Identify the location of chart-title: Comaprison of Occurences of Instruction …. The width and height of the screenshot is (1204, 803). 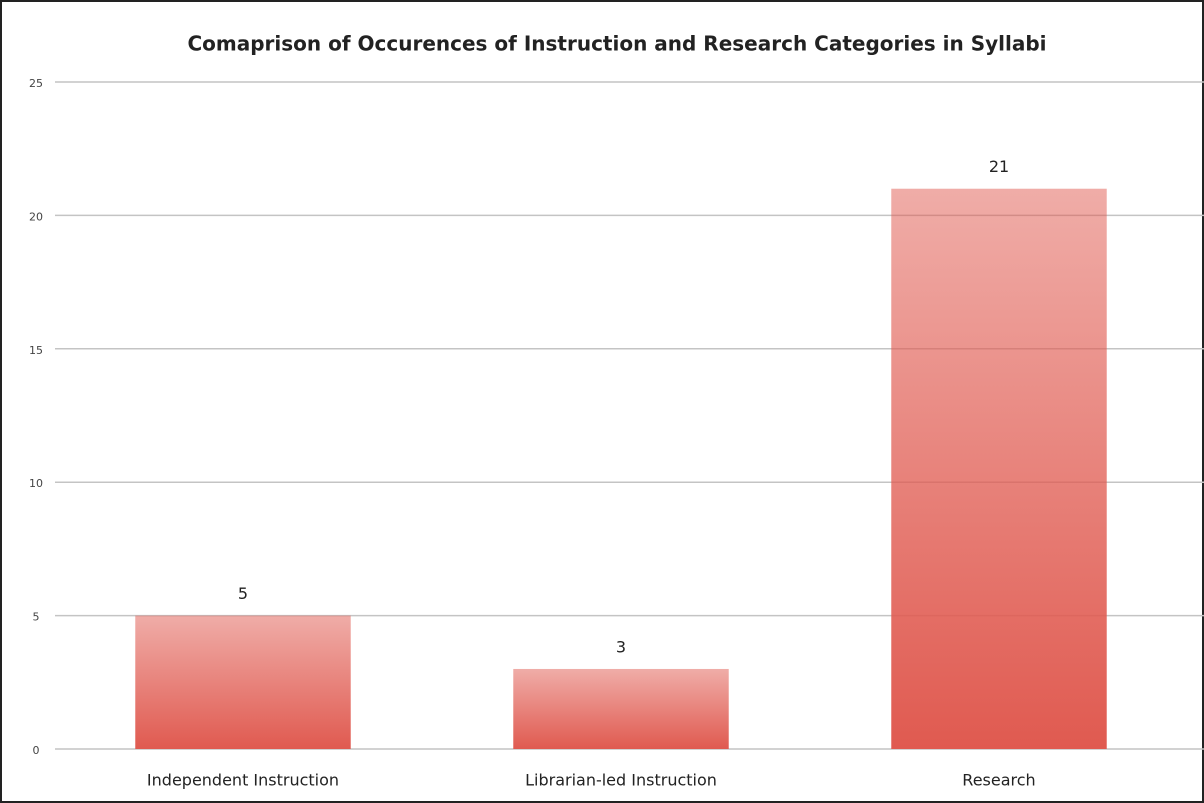
(616, 44).